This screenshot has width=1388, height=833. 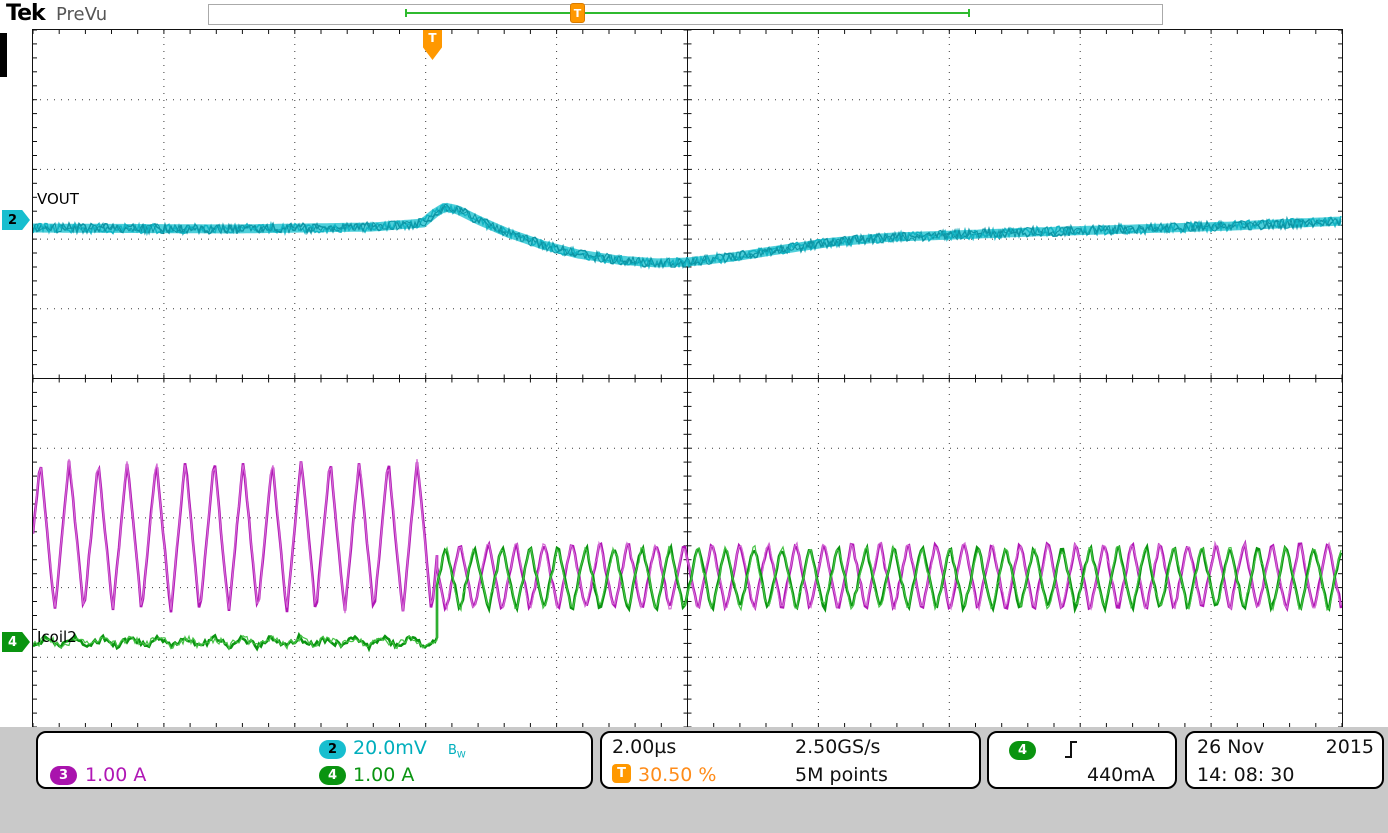 I want to click on record-length-readout: 5M points, so click(x=841, y=775).